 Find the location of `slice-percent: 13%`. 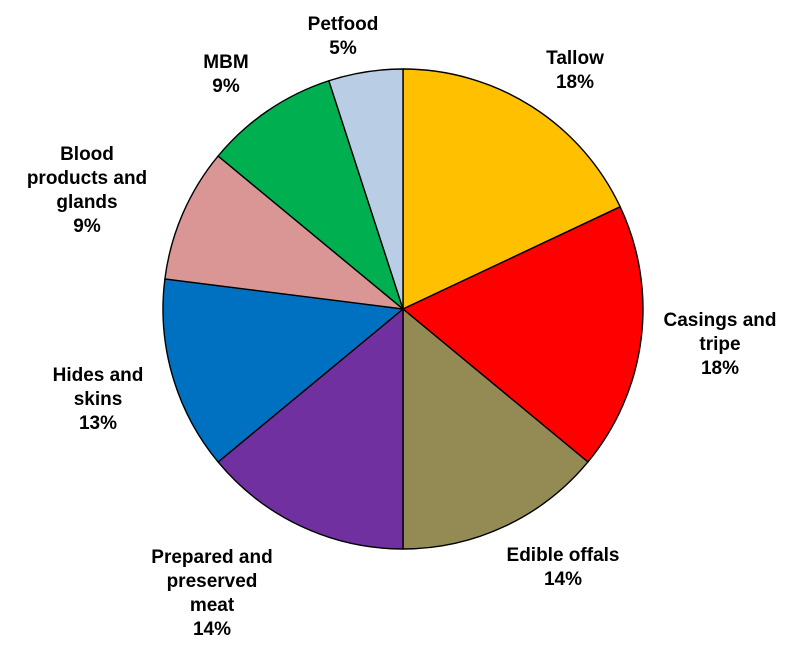

slice-percent: 13% is located at coordinates (98, 423).